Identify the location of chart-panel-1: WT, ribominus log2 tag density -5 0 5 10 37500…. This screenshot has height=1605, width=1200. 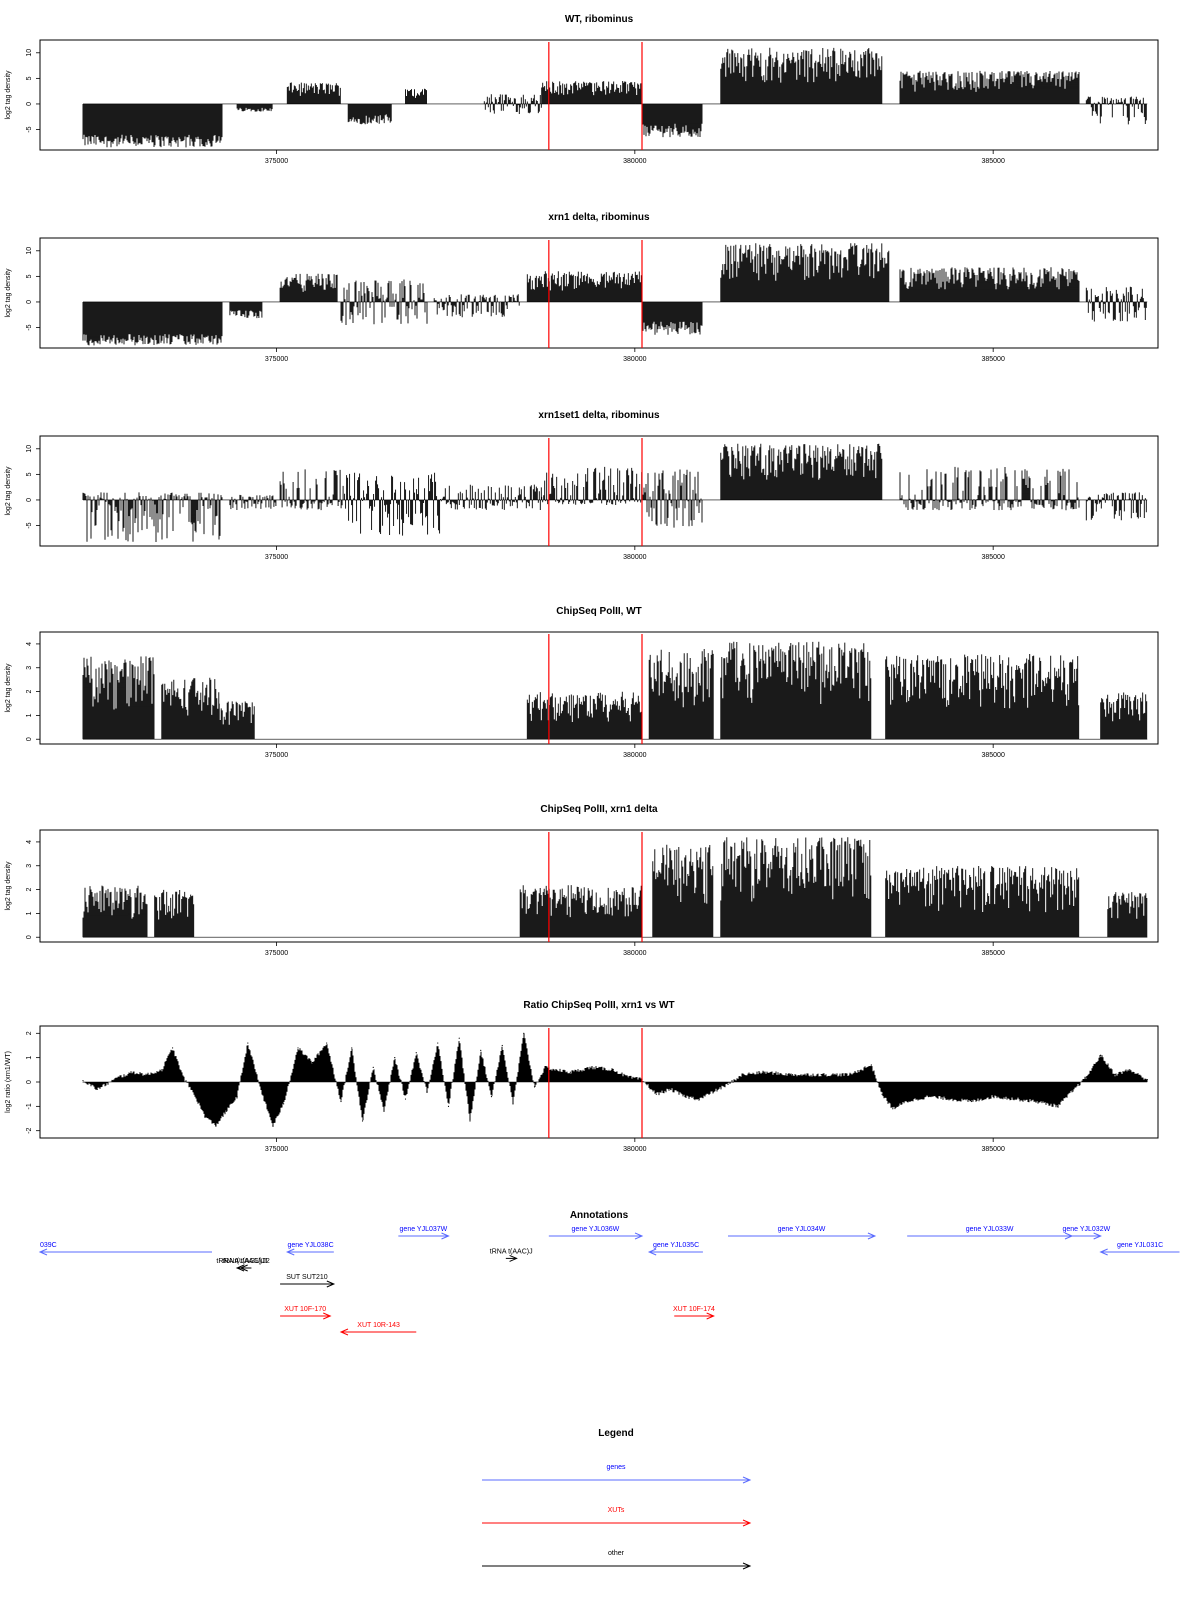
(582, 89).